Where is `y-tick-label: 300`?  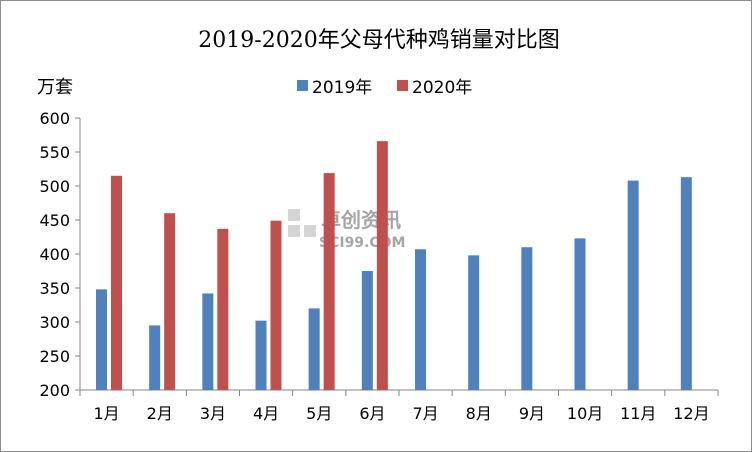 y-tick-label: 300 is located at coordinates (54, 322).